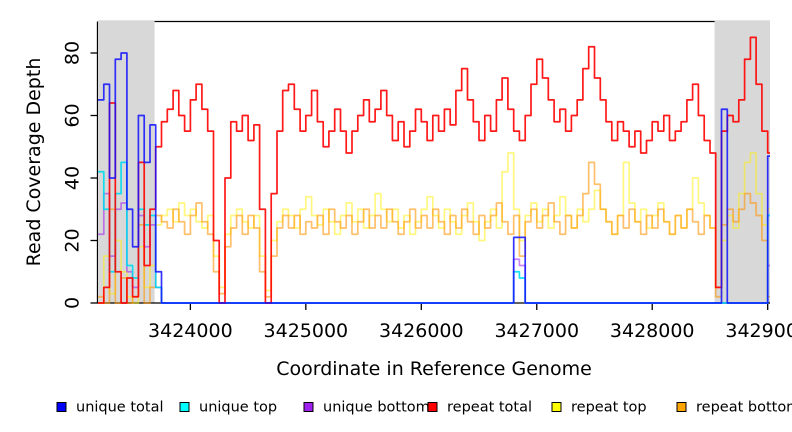 This screenshot has width=792, height=432. What do you see at coordinates (184, 407) in the screenshot?
I see `legend-swatch-unique-top` at bounding box center [184, 407].